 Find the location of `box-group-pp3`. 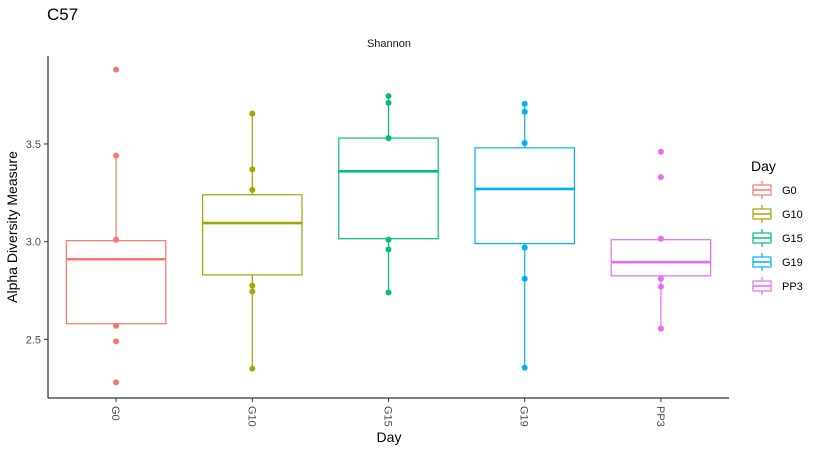

box-group-pp3 is located at coordinates (661, 240).